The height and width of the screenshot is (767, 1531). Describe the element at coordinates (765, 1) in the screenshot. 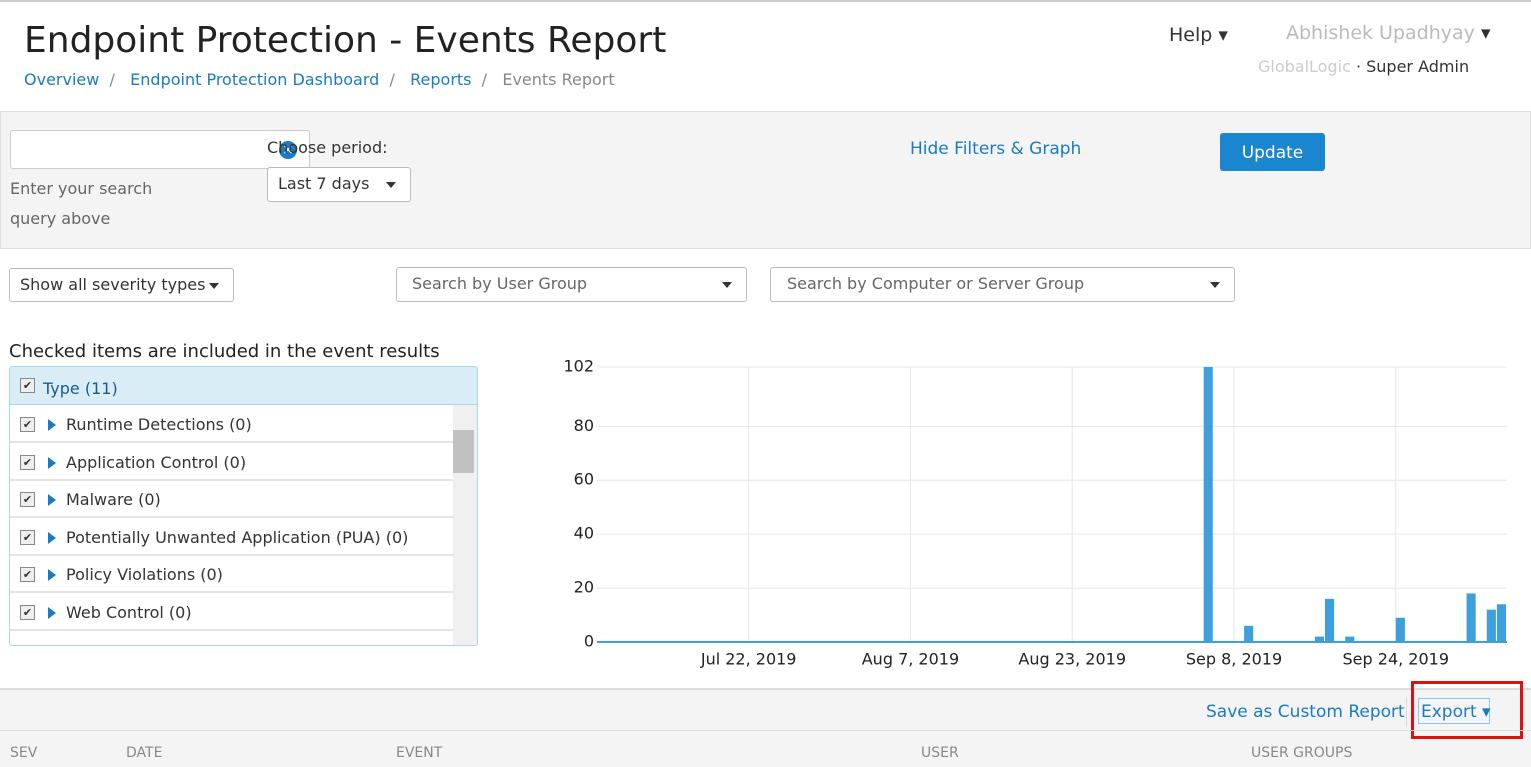

I see `top-border` at that location.